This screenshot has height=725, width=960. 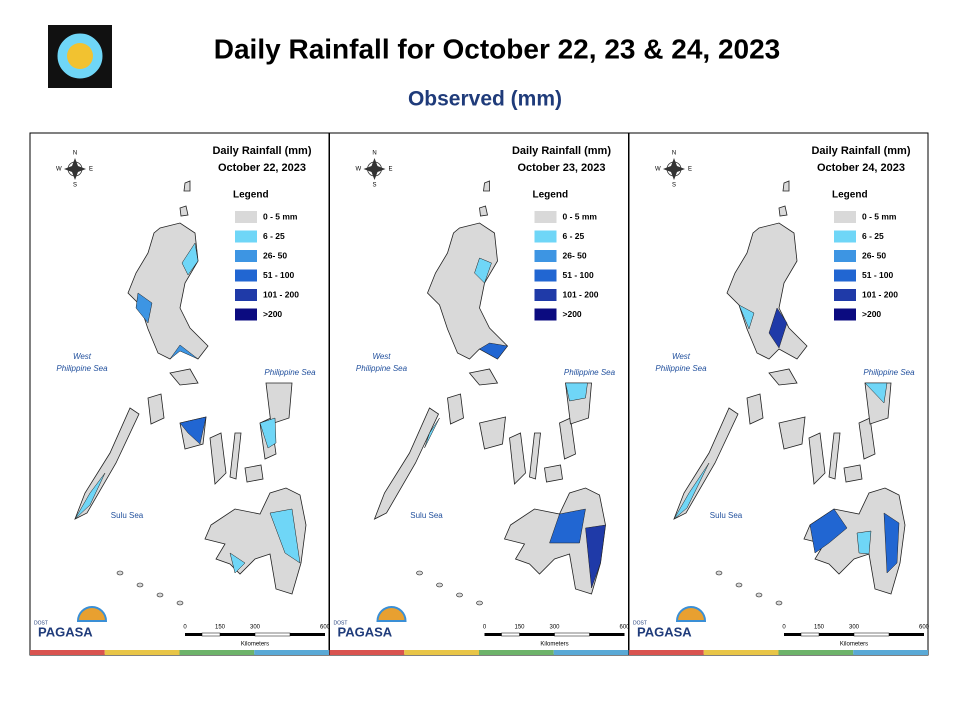 What do you see at coordinates (850, 195) in the screenshot?
I see `legend-title: Legend` at bounding box center [850, 195].